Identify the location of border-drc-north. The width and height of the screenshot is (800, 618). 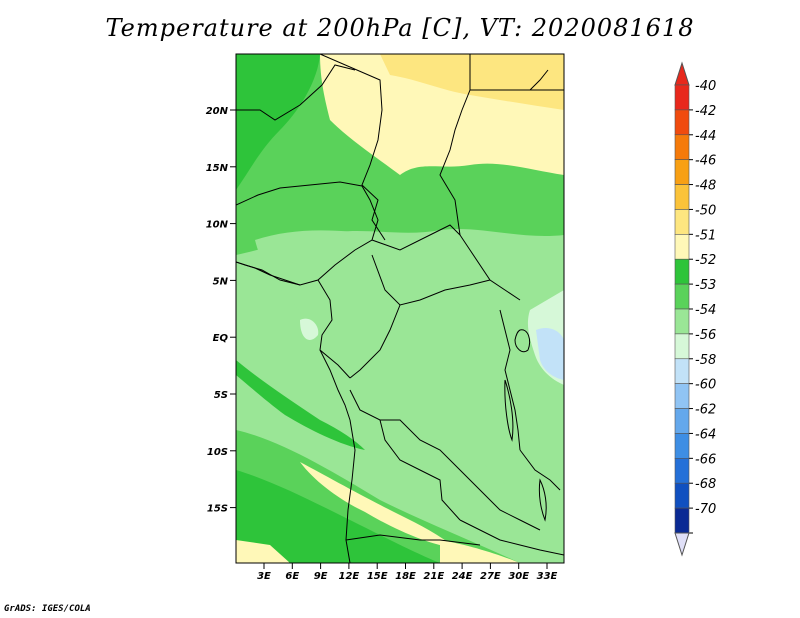
(375, 341).